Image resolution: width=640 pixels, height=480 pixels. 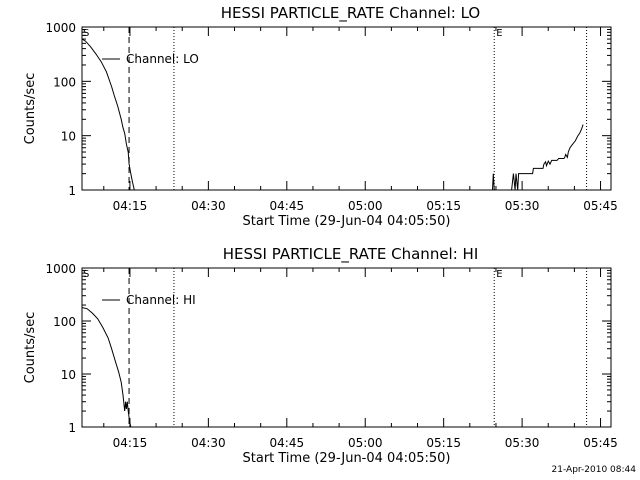 I want to click on legend-label: Channel: HI, so click(x=161, y=300).